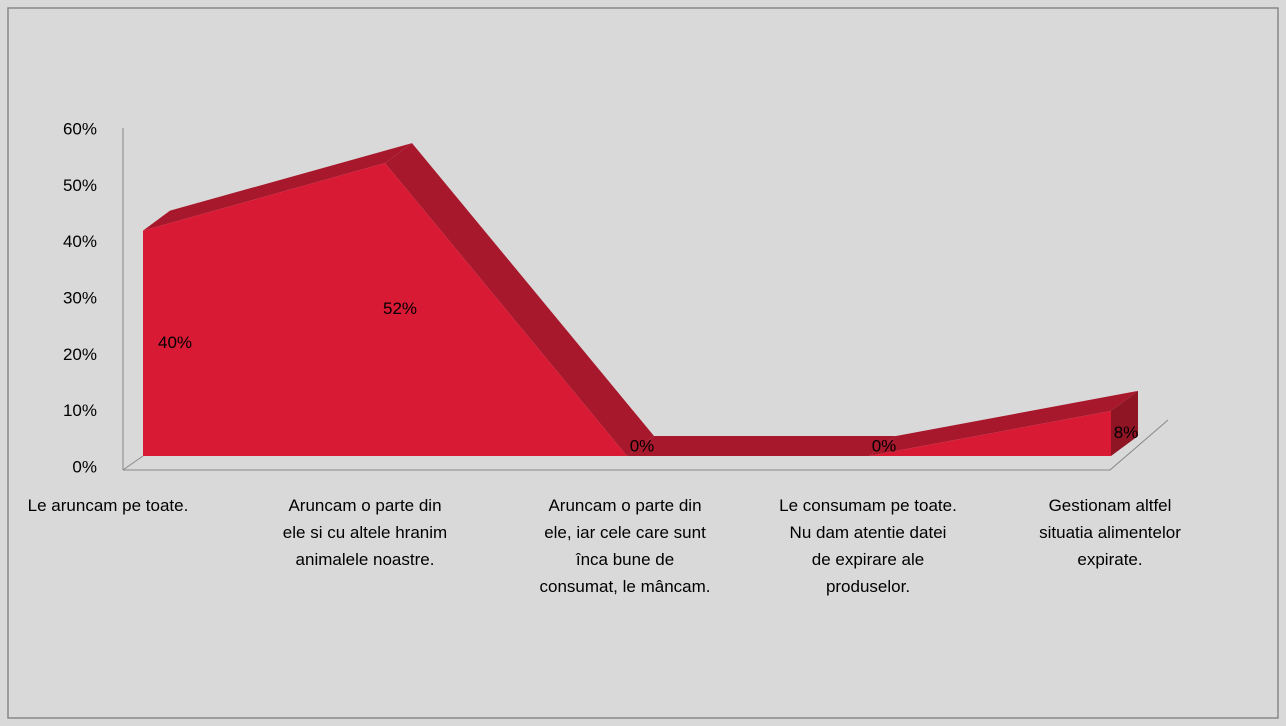 Image resolution: width=1286 pixels, height=726 pixels. Describe the element at coordinates (400, 308) in the screenshot. I see `data-label: 52%` at that location.